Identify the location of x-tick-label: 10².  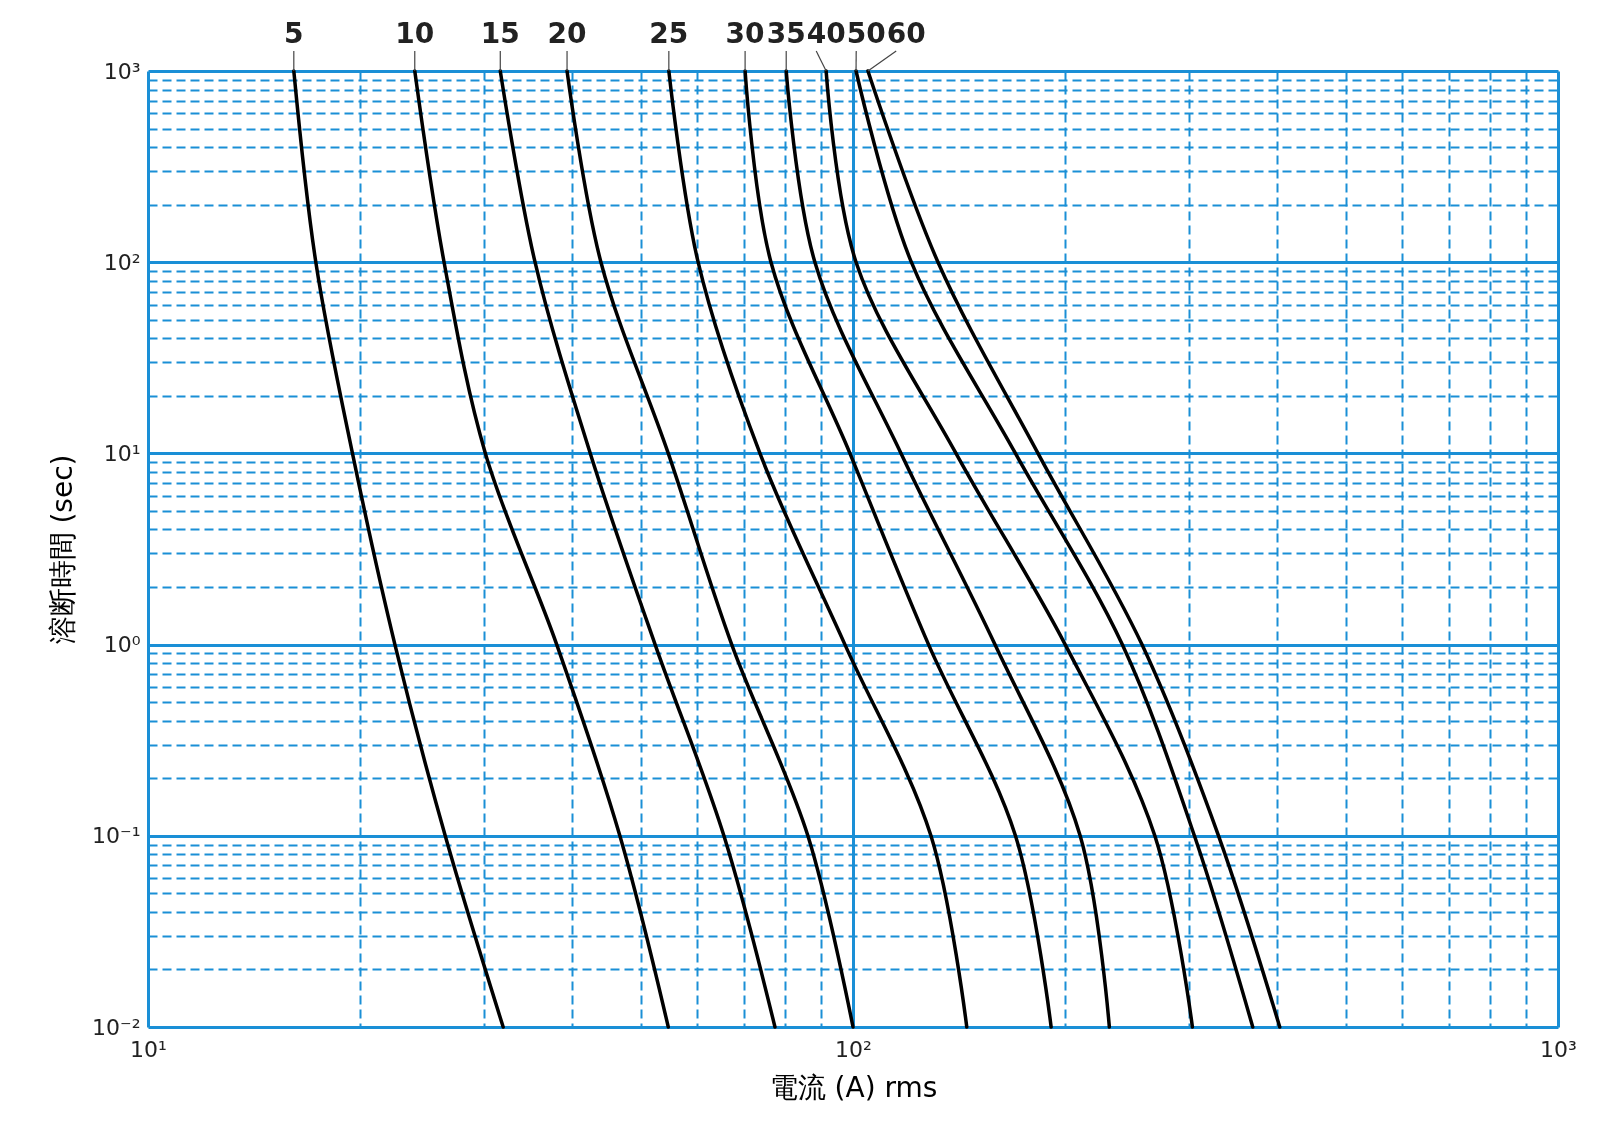
(853, 1049).